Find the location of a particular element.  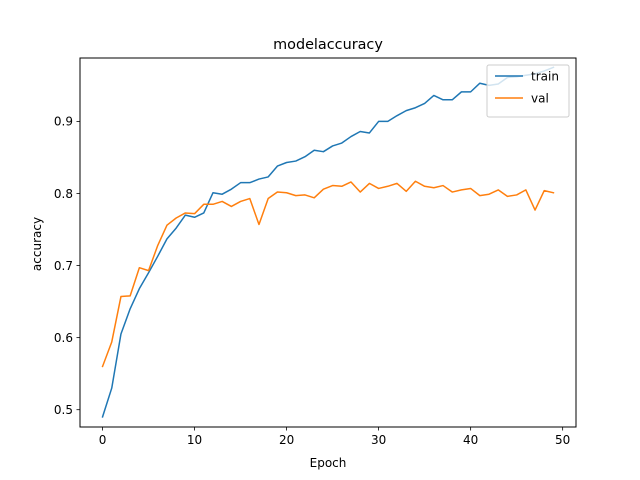

y-tick-label: 0.9 is located at coordinates (63, 122).